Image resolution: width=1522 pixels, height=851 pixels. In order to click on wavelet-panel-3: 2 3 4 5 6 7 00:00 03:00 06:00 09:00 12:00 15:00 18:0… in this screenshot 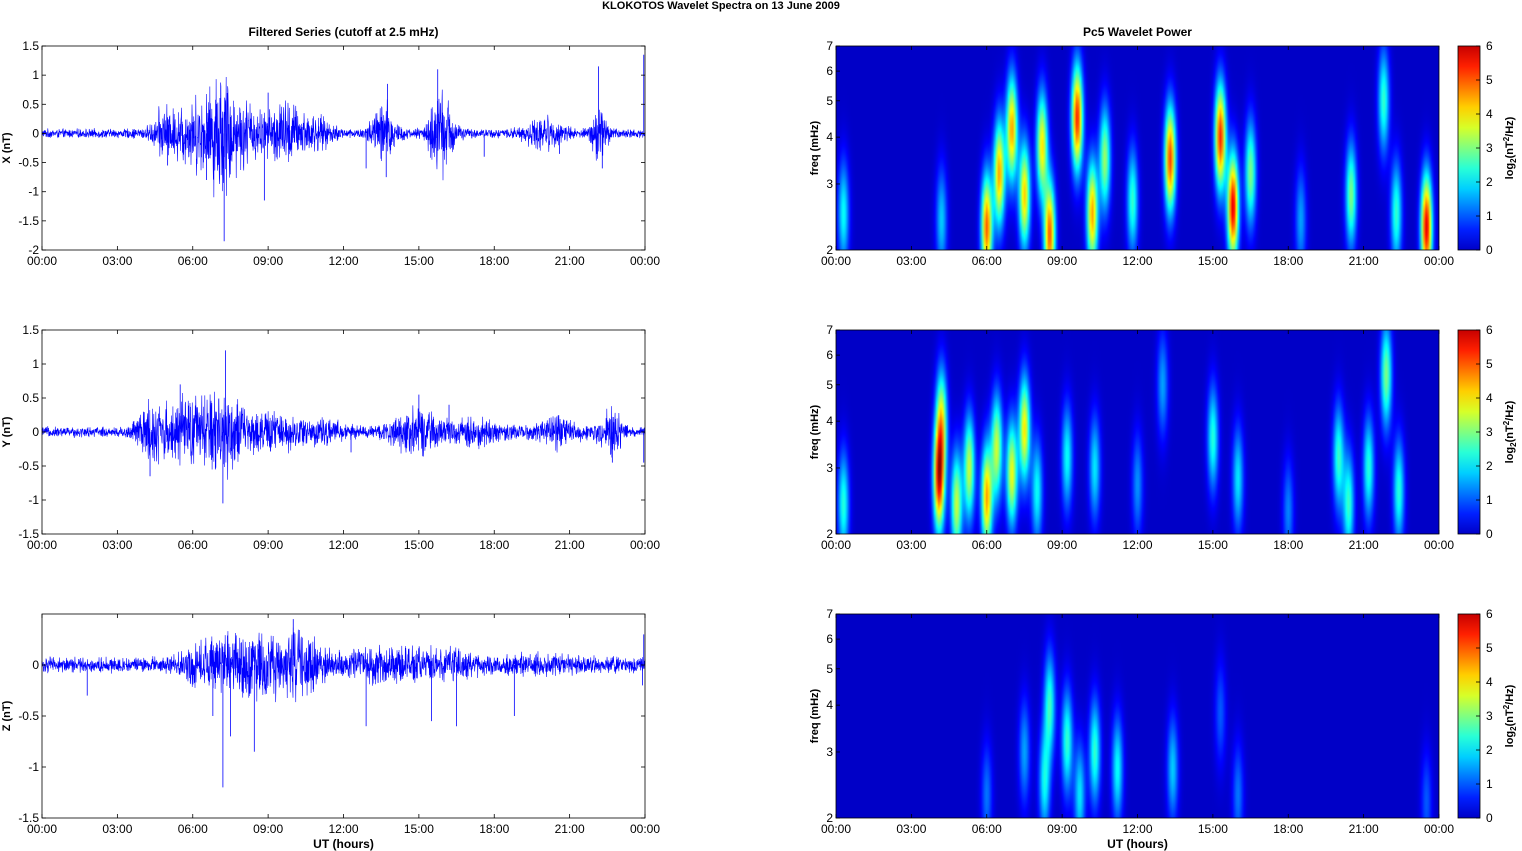, I will do `click(1163, 729)`.